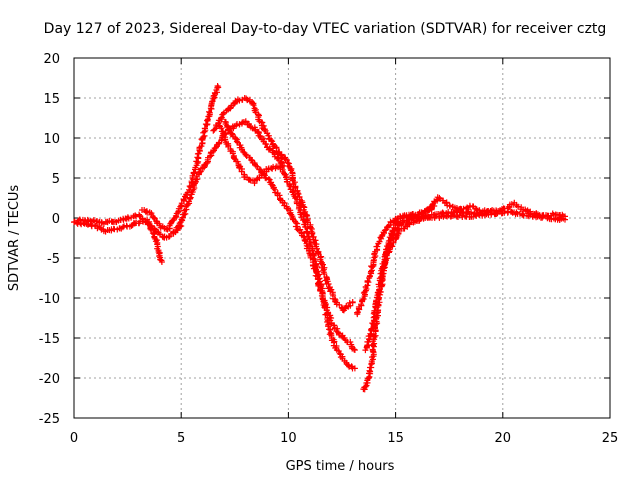 The height and width of the screenshot is (480, 640). What do you see at coordinates (56, 179) in the screenshot?
I see `y-tick-label: 5` at bounding box center [56, 179].